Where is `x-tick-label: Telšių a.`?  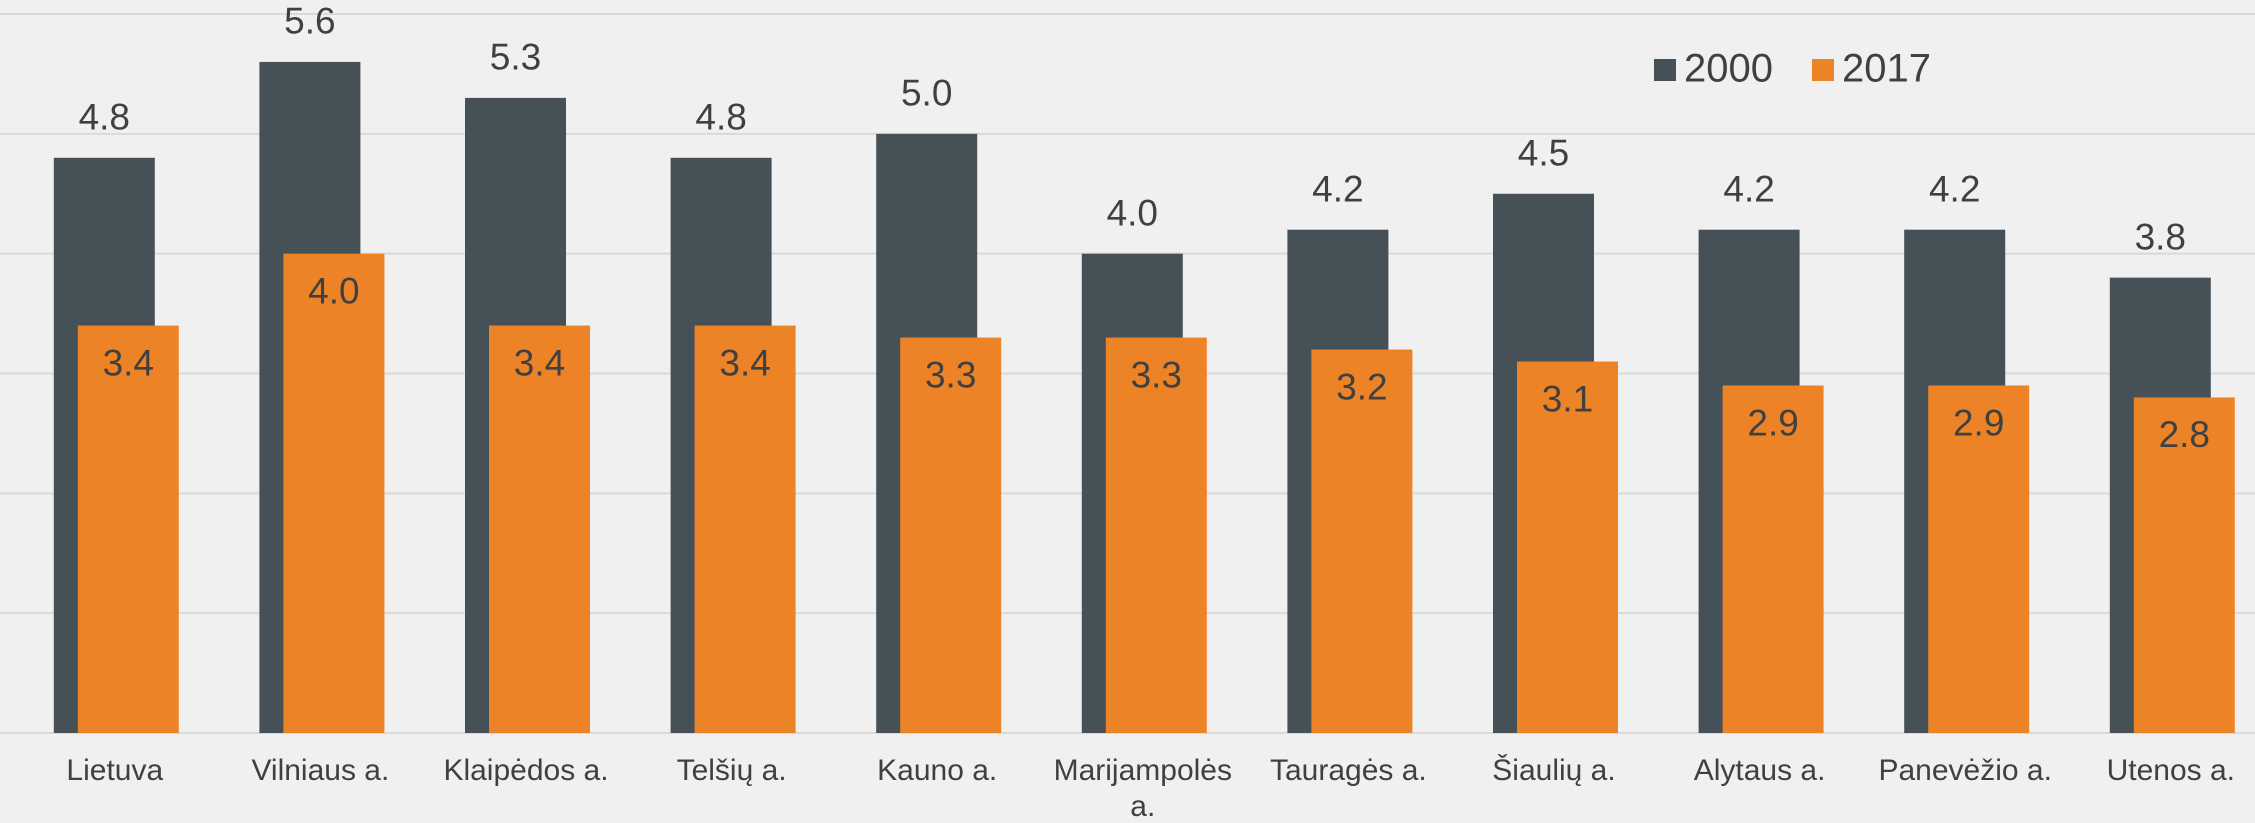
x-tick-label: Telšių a. is located at coordinates (732, 770).